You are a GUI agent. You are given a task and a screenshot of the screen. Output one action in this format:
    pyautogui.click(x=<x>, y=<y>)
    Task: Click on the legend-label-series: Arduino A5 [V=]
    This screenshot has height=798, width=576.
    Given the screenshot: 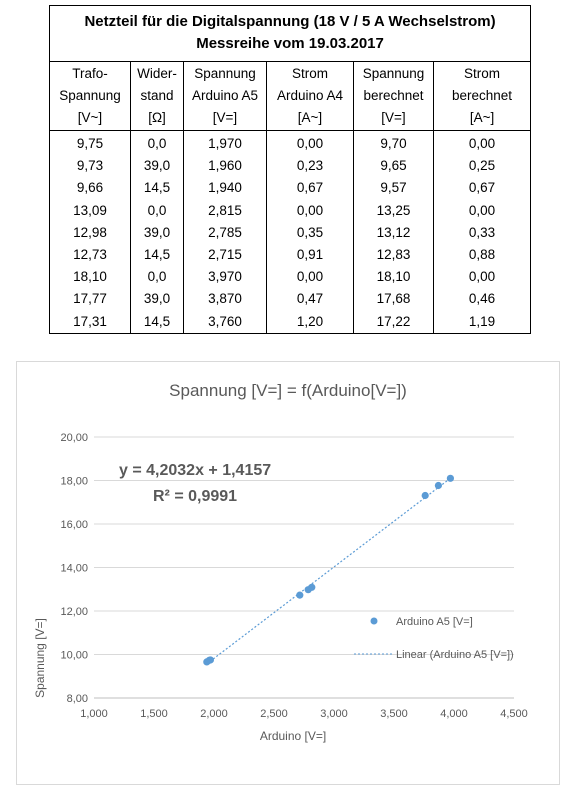 What is the action you would take?
    pyautogui.click(x=434, y=622)
    